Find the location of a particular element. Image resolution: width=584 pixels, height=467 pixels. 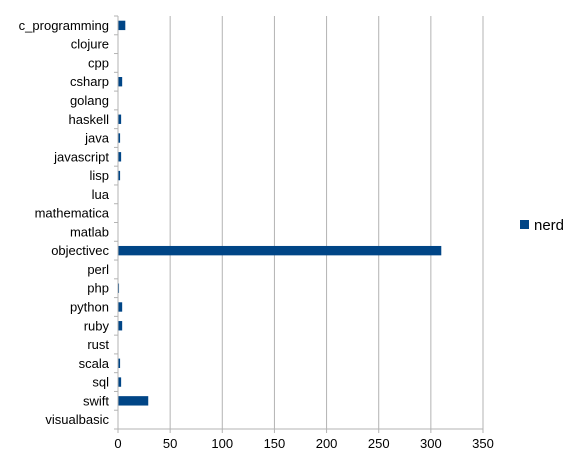

bar-csharp is located at coordinates (120, 82).